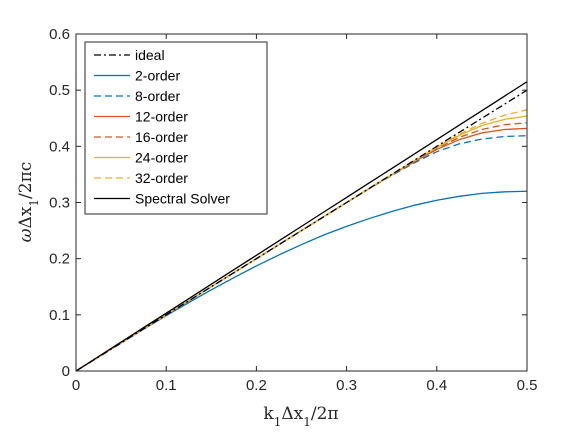 Image resolution: width=581 pixels, height=436 pixels. I want to click on legend-label-8-order: 8-order, so click(157, 96).